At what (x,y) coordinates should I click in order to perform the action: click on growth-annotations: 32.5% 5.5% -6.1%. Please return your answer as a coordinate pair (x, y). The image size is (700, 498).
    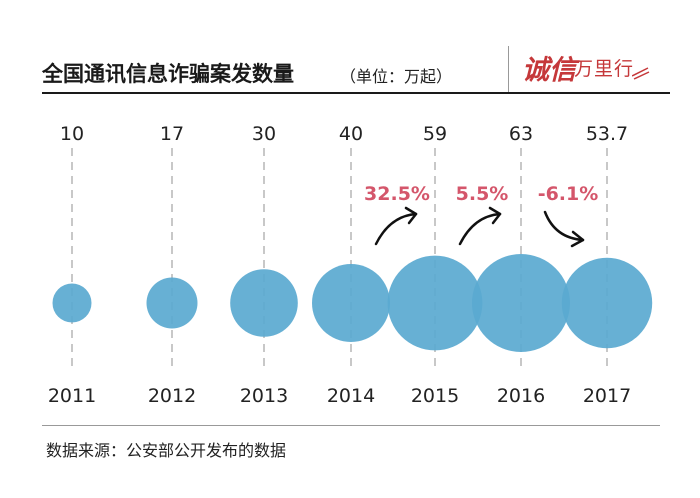
    Looking at the image, I should click on (481, 215).